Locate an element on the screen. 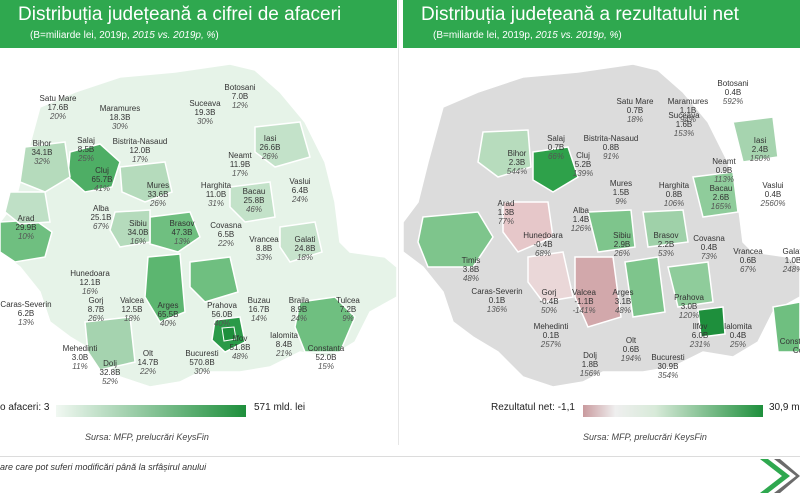  county-name: Ilfov is located at coordinates (700, 326).